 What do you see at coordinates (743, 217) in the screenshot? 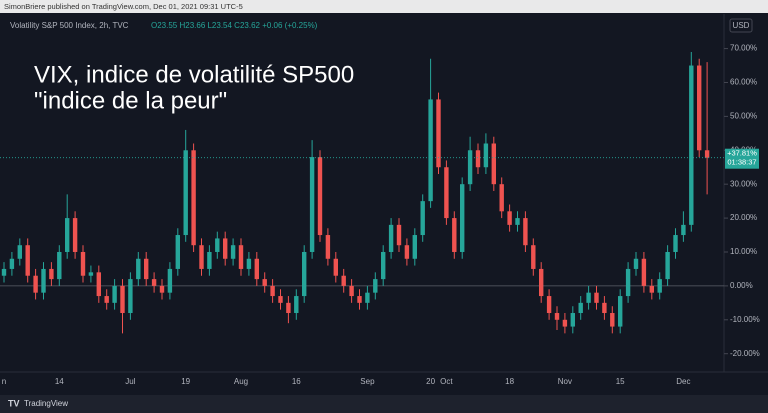
I see `y-tick-label: 20.00%` at bounding box center [743, 217].